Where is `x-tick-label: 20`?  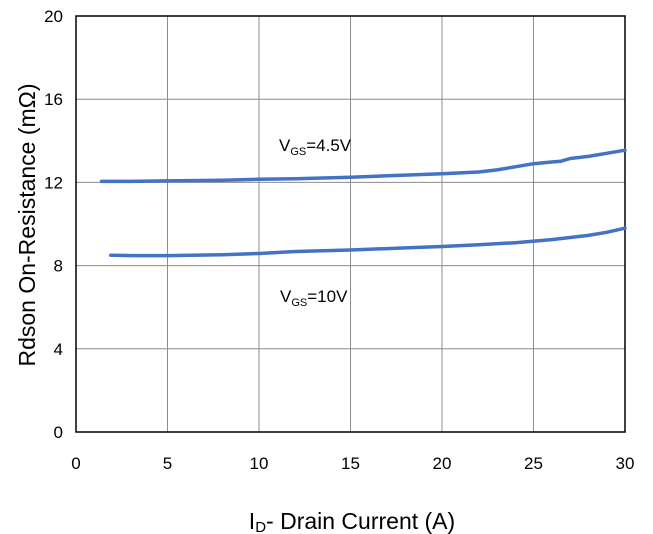
x-tick-label: 20 is located at coordinates (442, 463).